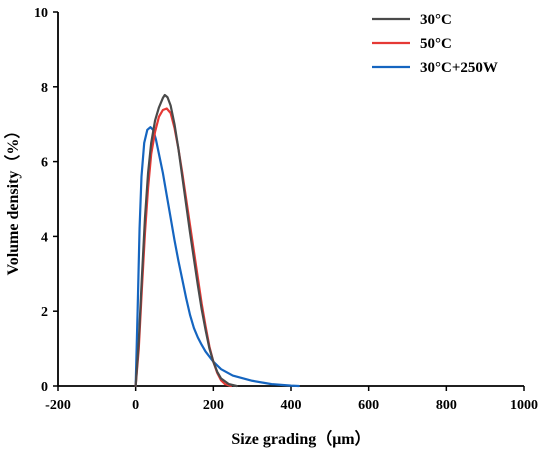  I want to click on x-tick-label: 200, so click(213, 405).